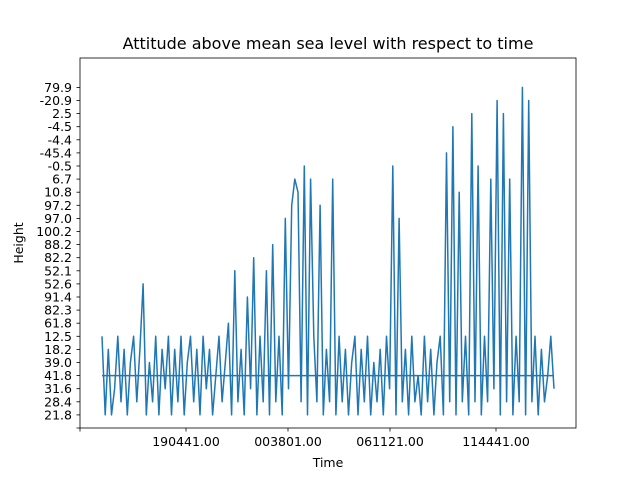  Describe the element at coordinates (288, 441) in the screenshot. I see `x-tick-label: 003801.00` at that location.